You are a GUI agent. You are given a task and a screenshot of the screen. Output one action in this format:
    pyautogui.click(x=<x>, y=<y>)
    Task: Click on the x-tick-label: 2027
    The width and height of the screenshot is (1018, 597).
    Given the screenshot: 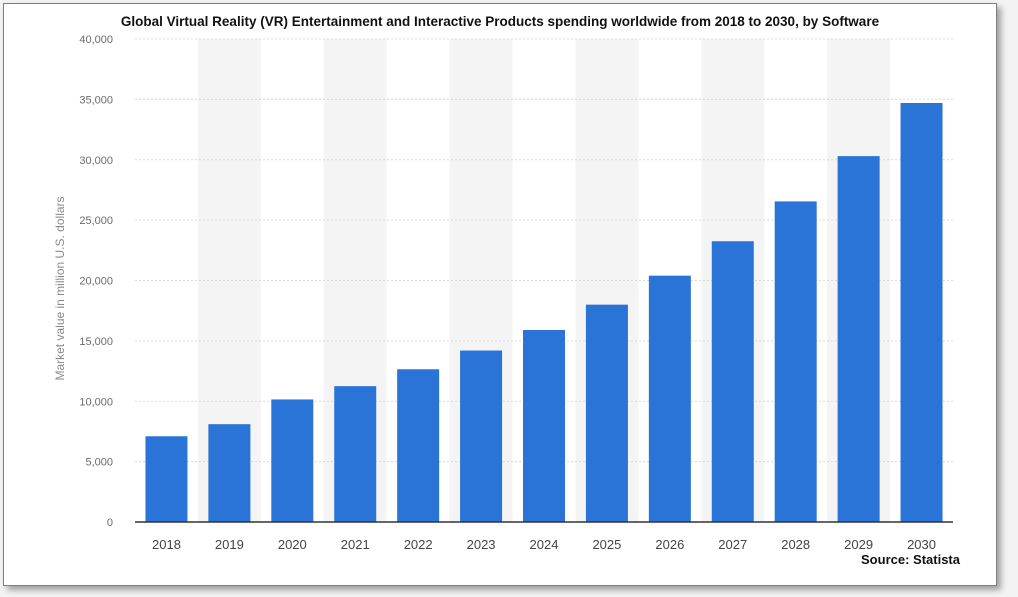 What is the action you would take?
    pyautogui.click(x=732, y=544)
    